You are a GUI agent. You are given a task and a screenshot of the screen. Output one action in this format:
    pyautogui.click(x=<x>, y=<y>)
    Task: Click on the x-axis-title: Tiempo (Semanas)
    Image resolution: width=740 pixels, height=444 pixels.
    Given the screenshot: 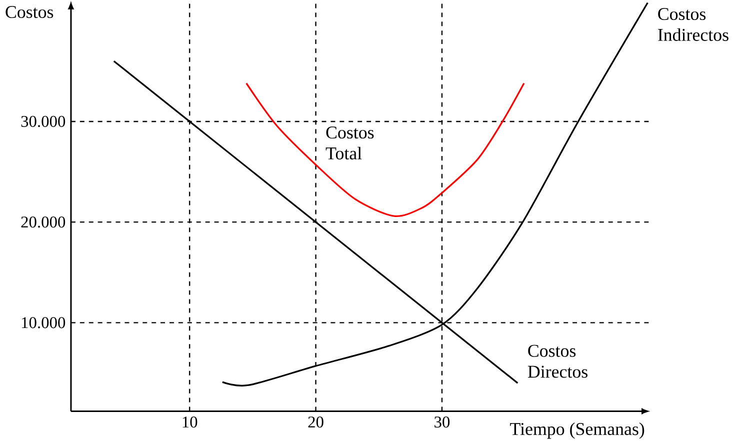 What is the action you would take?
    pyautogui.click(x=577, y=430)
    